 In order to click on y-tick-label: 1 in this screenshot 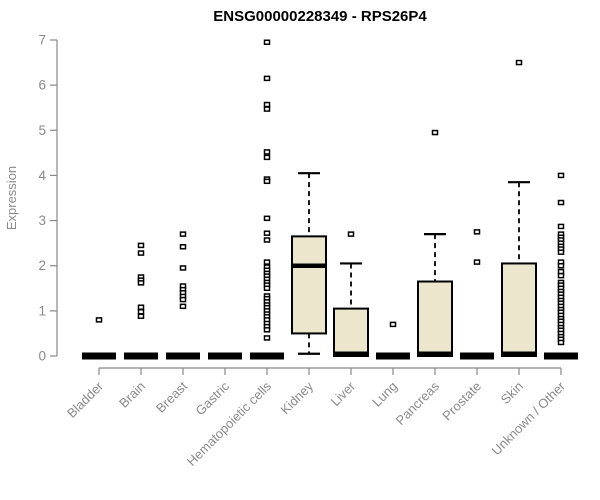, I will do `click(42, 310)`.